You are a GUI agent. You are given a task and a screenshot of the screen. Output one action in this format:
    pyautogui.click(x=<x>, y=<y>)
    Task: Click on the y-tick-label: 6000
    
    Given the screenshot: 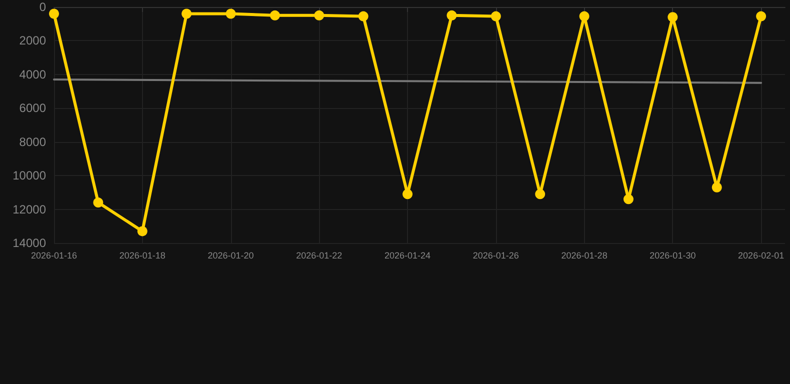 What is the action you would take?
    pyautogui.click(x=32, y=108)
    